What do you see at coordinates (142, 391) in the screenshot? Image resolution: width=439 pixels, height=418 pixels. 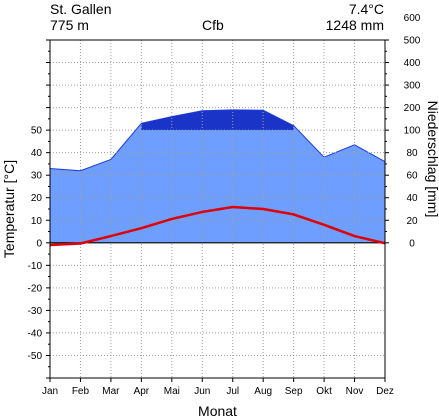 I see `month-label: Apr` at bounding box center [142, 391].